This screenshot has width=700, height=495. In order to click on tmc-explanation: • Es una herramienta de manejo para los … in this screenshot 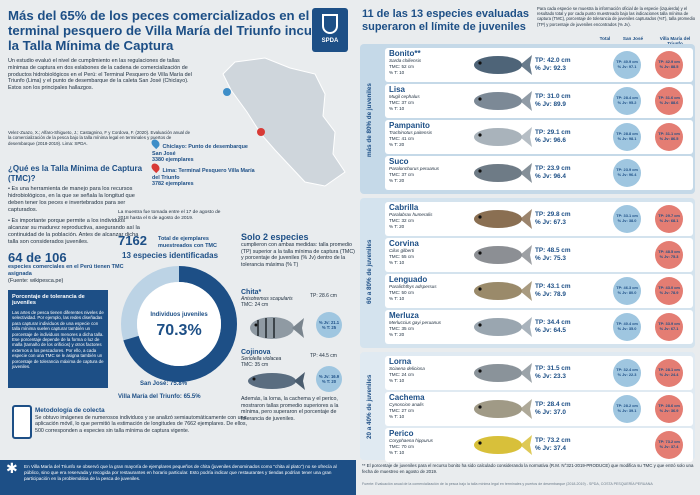, I will do `click(75, 216)`.